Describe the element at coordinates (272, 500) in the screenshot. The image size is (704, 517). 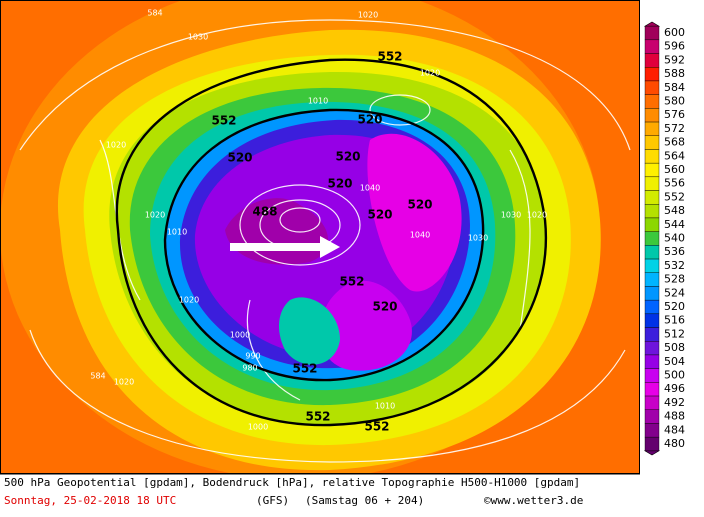
I see `footer-model: (GFS)` at that location.